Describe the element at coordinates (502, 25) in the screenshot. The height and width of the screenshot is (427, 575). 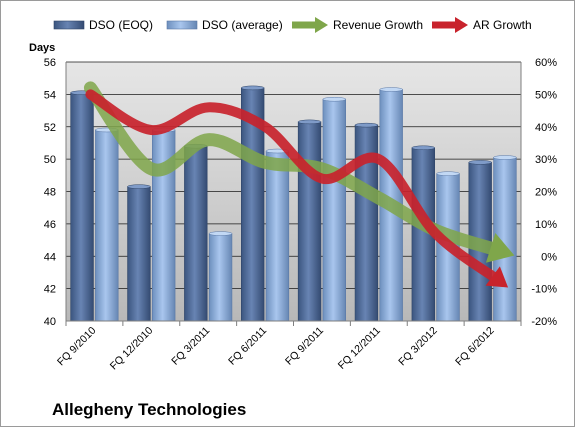
I see `legend-label: AR Growth` at that location.